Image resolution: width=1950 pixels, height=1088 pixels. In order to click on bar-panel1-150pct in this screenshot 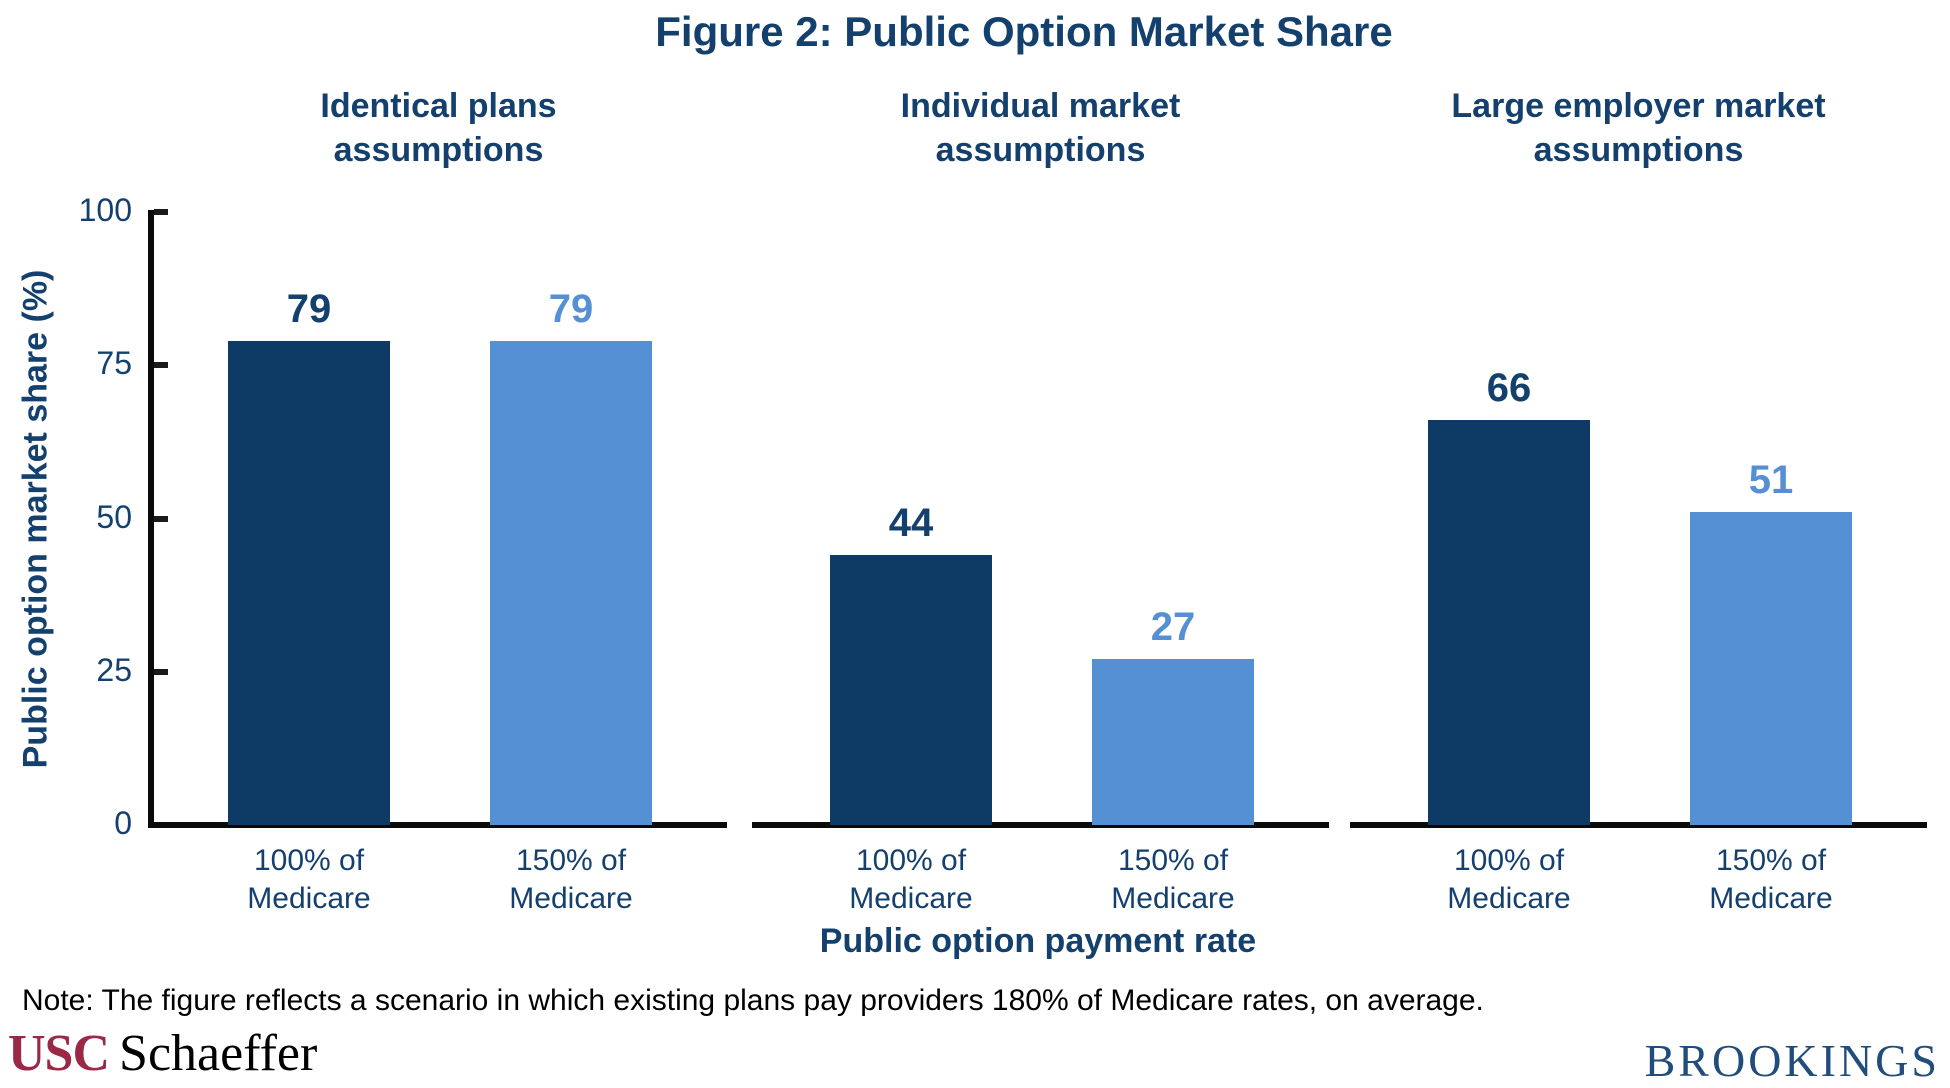, I will do `click(571, 582)`.